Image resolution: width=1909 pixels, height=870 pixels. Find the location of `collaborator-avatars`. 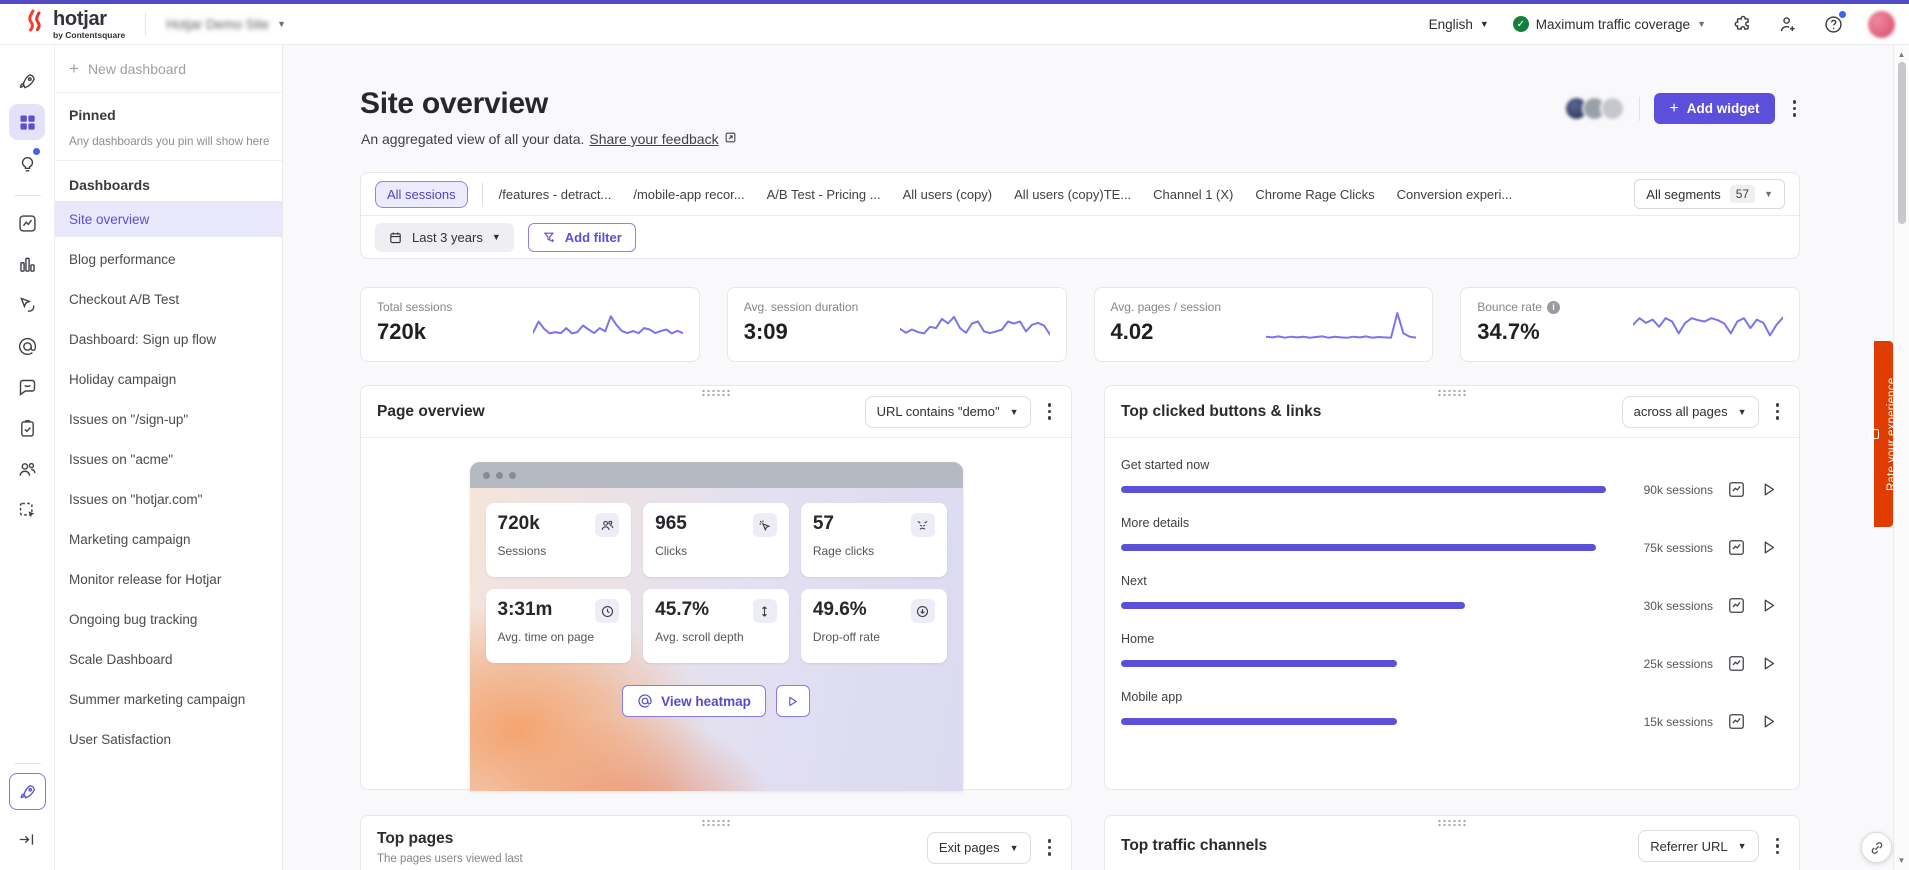

collaborator-avatars is located at coordinates (1595, 108).